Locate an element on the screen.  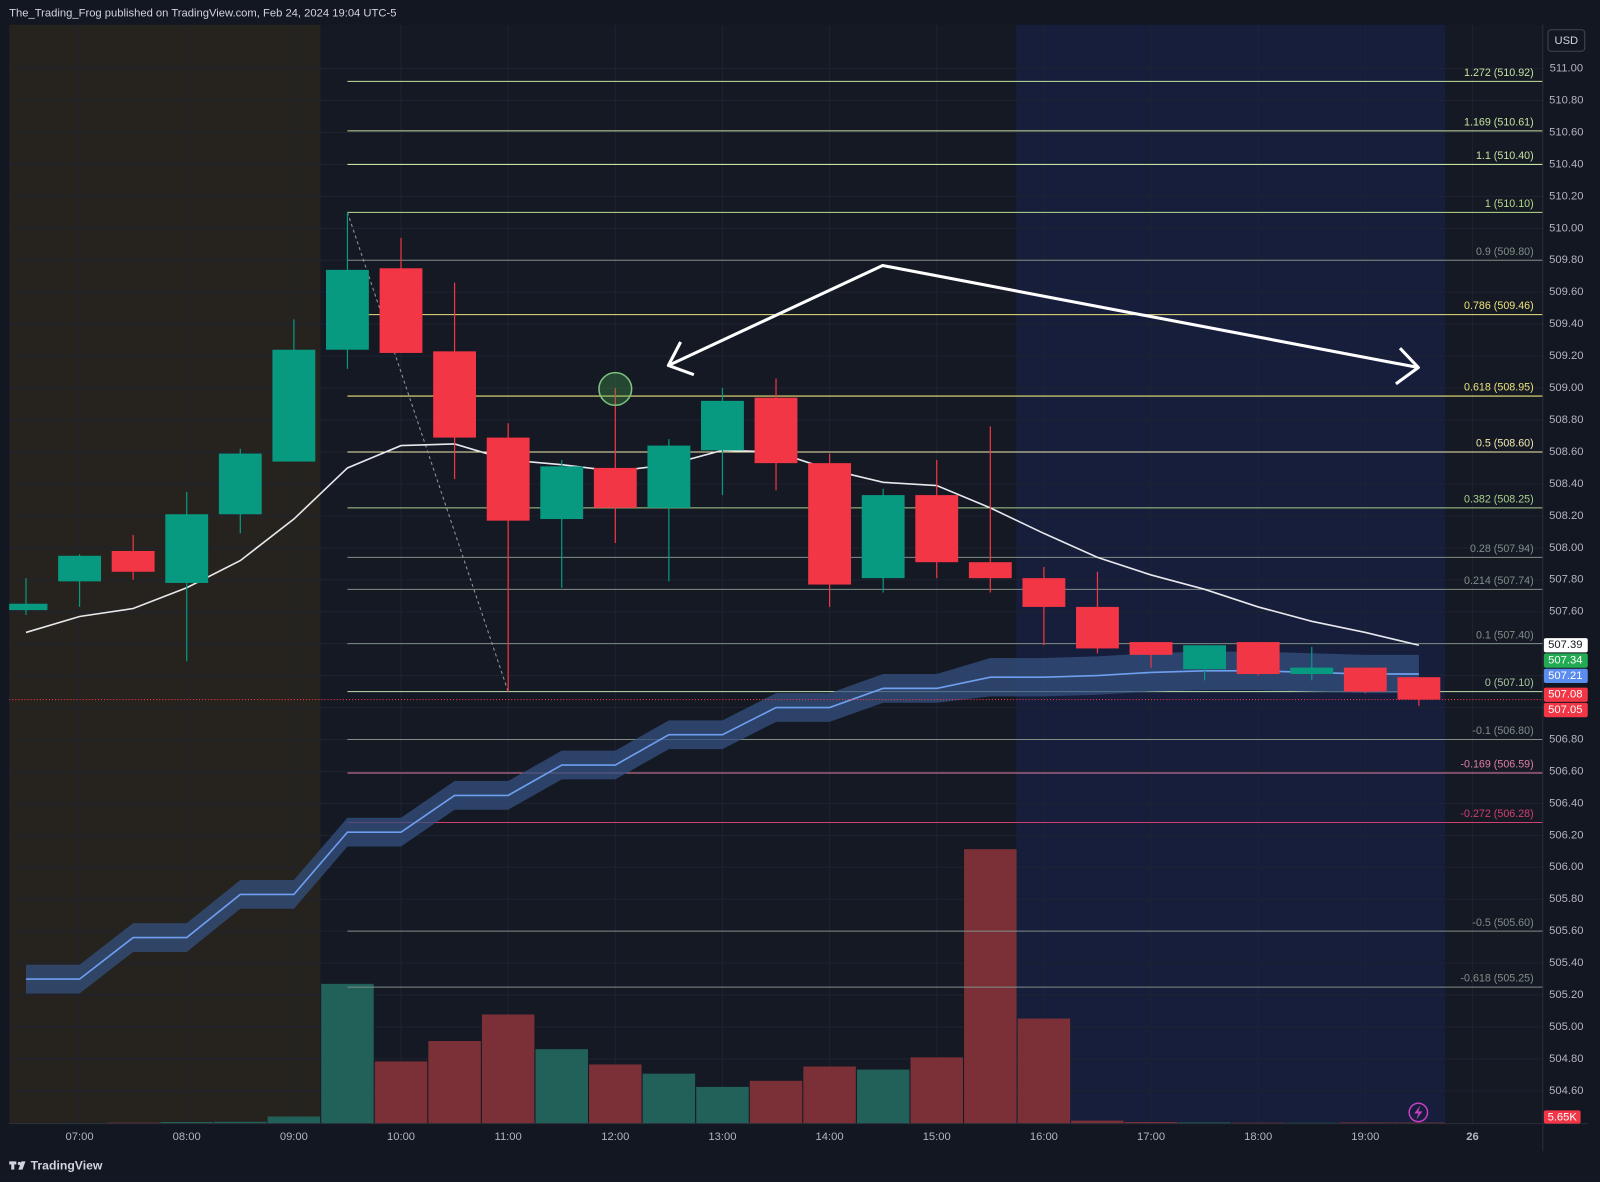
x-tick-label: 11:00 is located at coordinates (508, 1137).